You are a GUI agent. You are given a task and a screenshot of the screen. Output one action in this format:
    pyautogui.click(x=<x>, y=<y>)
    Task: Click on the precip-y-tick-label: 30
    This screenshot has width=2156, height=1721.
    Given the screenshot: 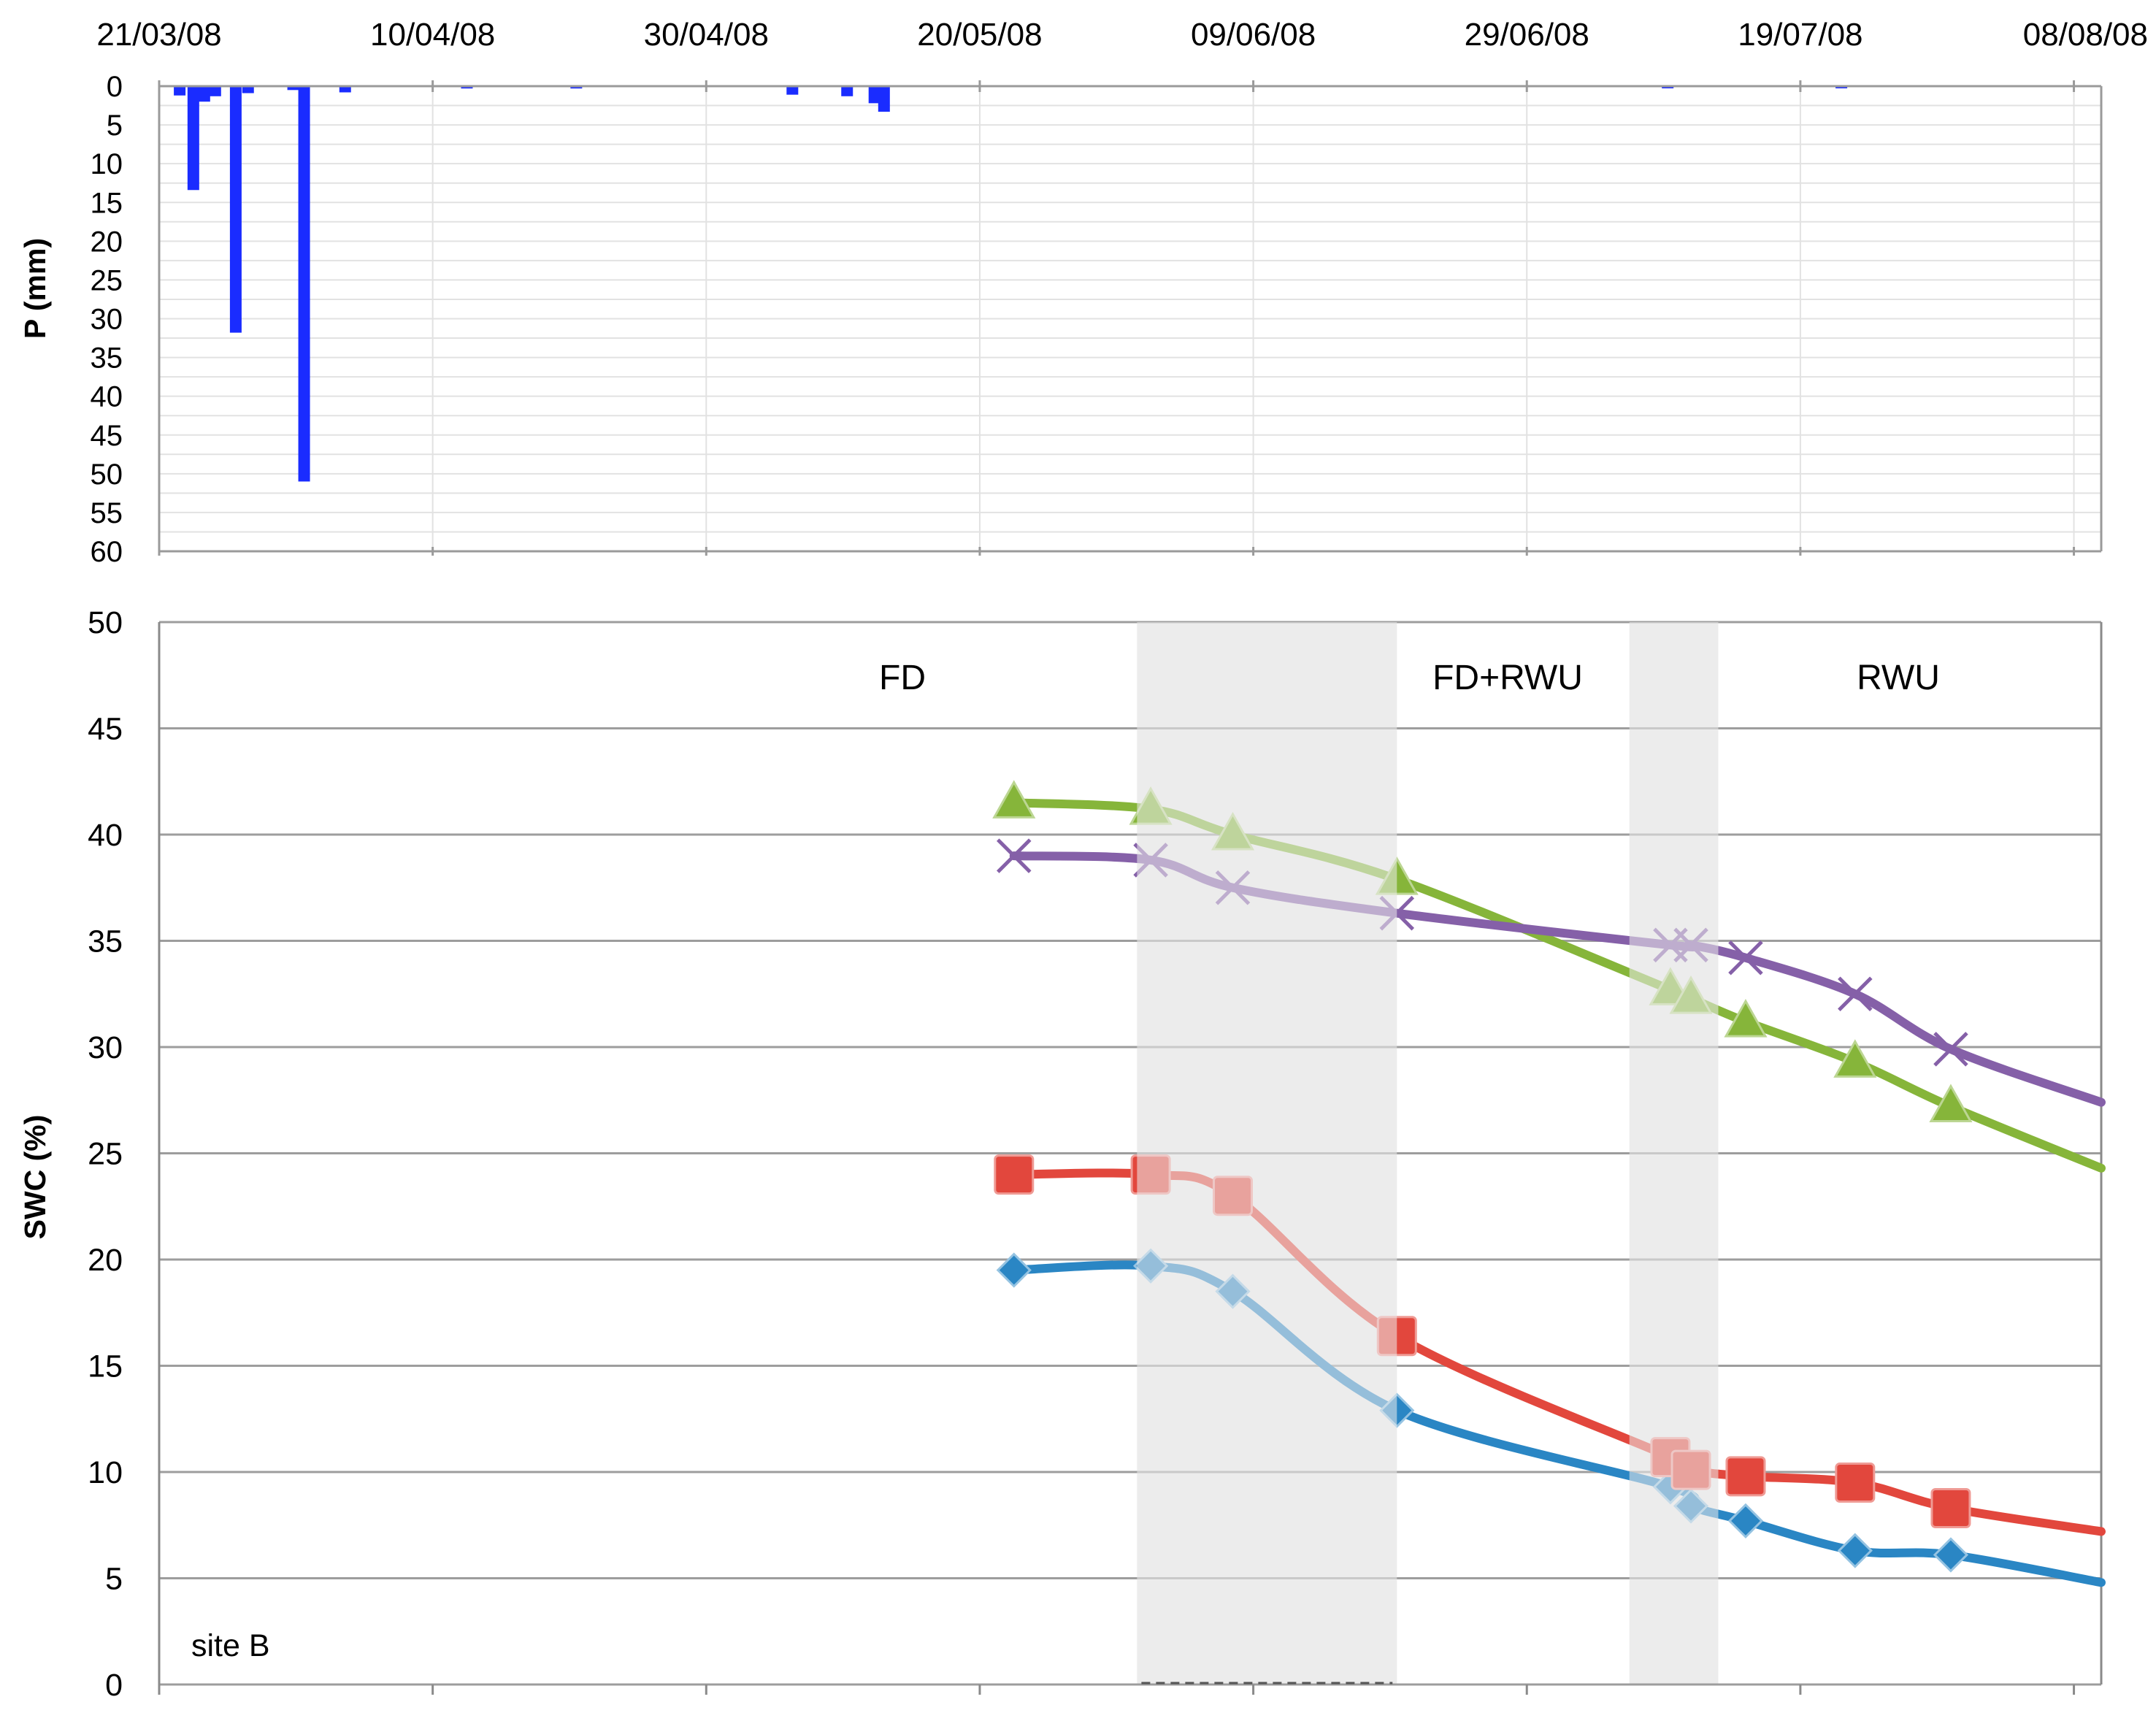 What is the action you would take?
    pyautogui.click(x=107, y=320)
    